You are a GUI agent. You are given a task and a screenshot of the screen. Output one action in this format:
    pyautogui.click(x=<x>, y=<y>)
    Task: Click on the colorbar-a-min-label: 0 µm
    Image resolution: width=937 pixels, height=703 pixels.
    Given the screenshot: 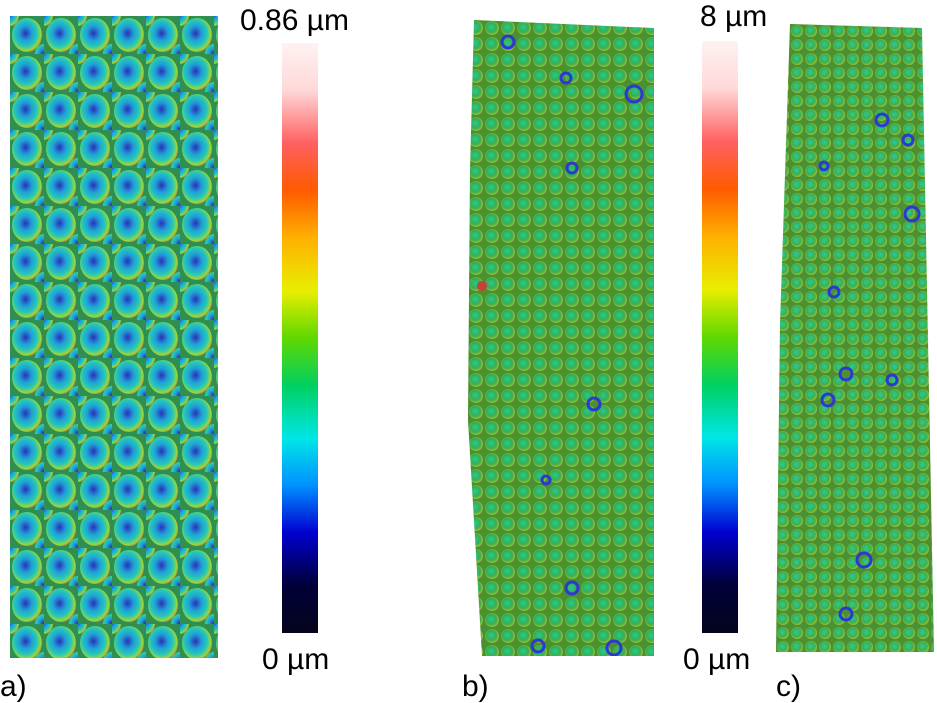 What is the action you would take?
    pyautogui.click(x=296, y=659)
    